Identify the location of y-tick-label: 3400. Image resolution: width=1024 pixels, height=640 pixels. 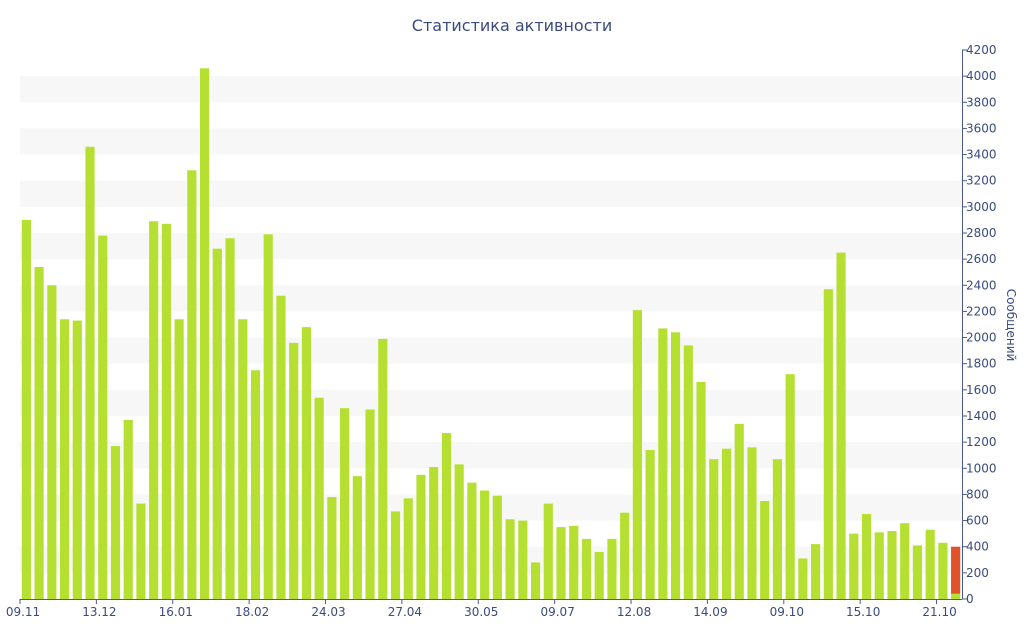
(981, 155).